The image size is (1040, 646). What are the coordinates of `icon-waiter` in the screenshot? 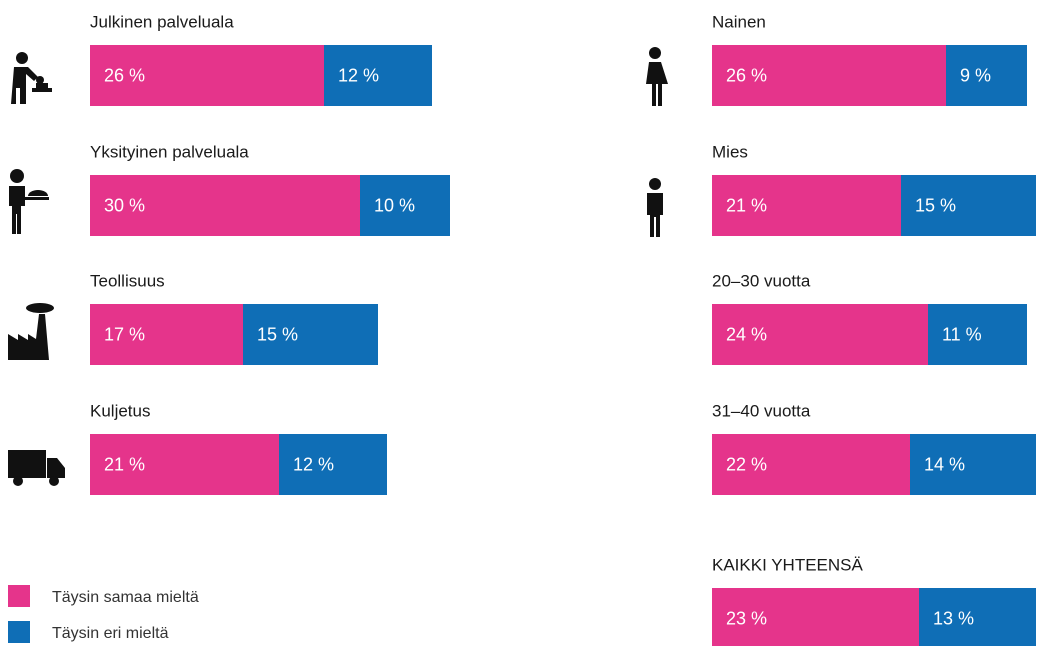 It's located at (29, 201).